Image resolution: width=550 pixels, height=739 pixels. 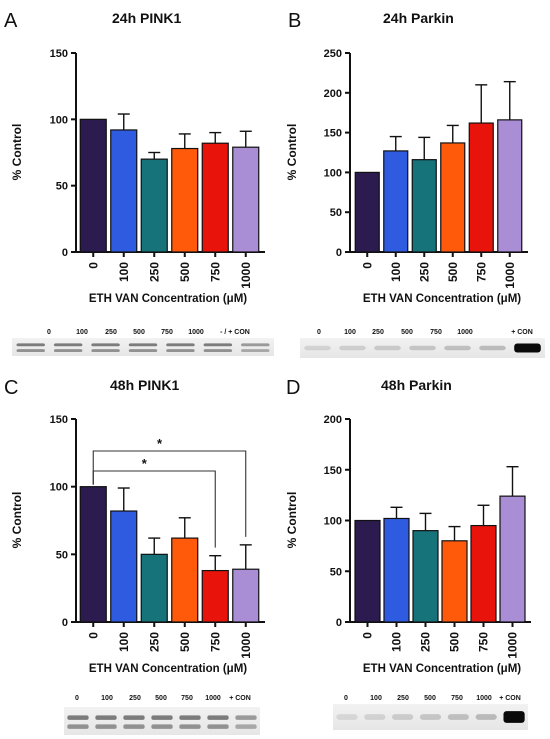 I want to click on chart-title: 24h Parkin, so click(x=418, y=18).